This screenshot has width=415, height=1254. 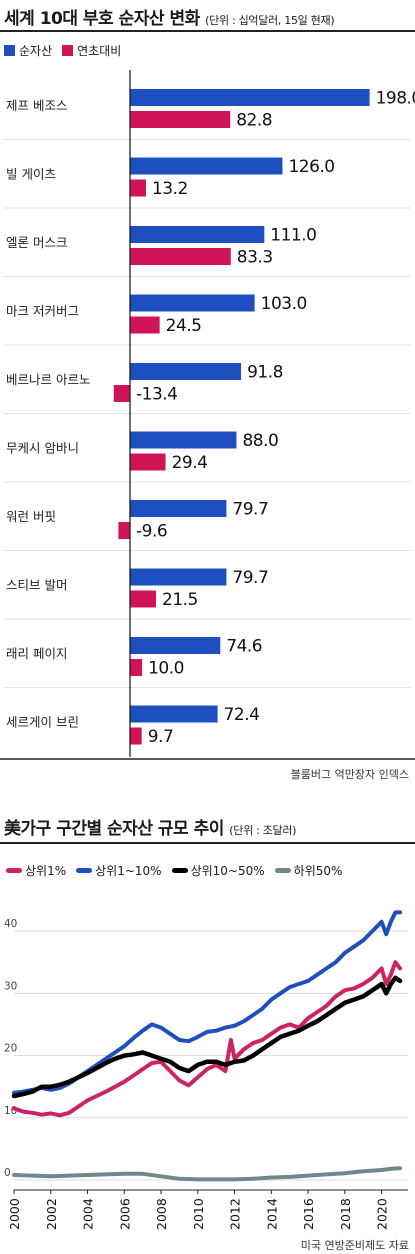 What do you see at coordinates (354, 1245) in the screenshot?
I see `chart2-source: 미국 연방준비제도 자료` at bounding box center [354, 1245].